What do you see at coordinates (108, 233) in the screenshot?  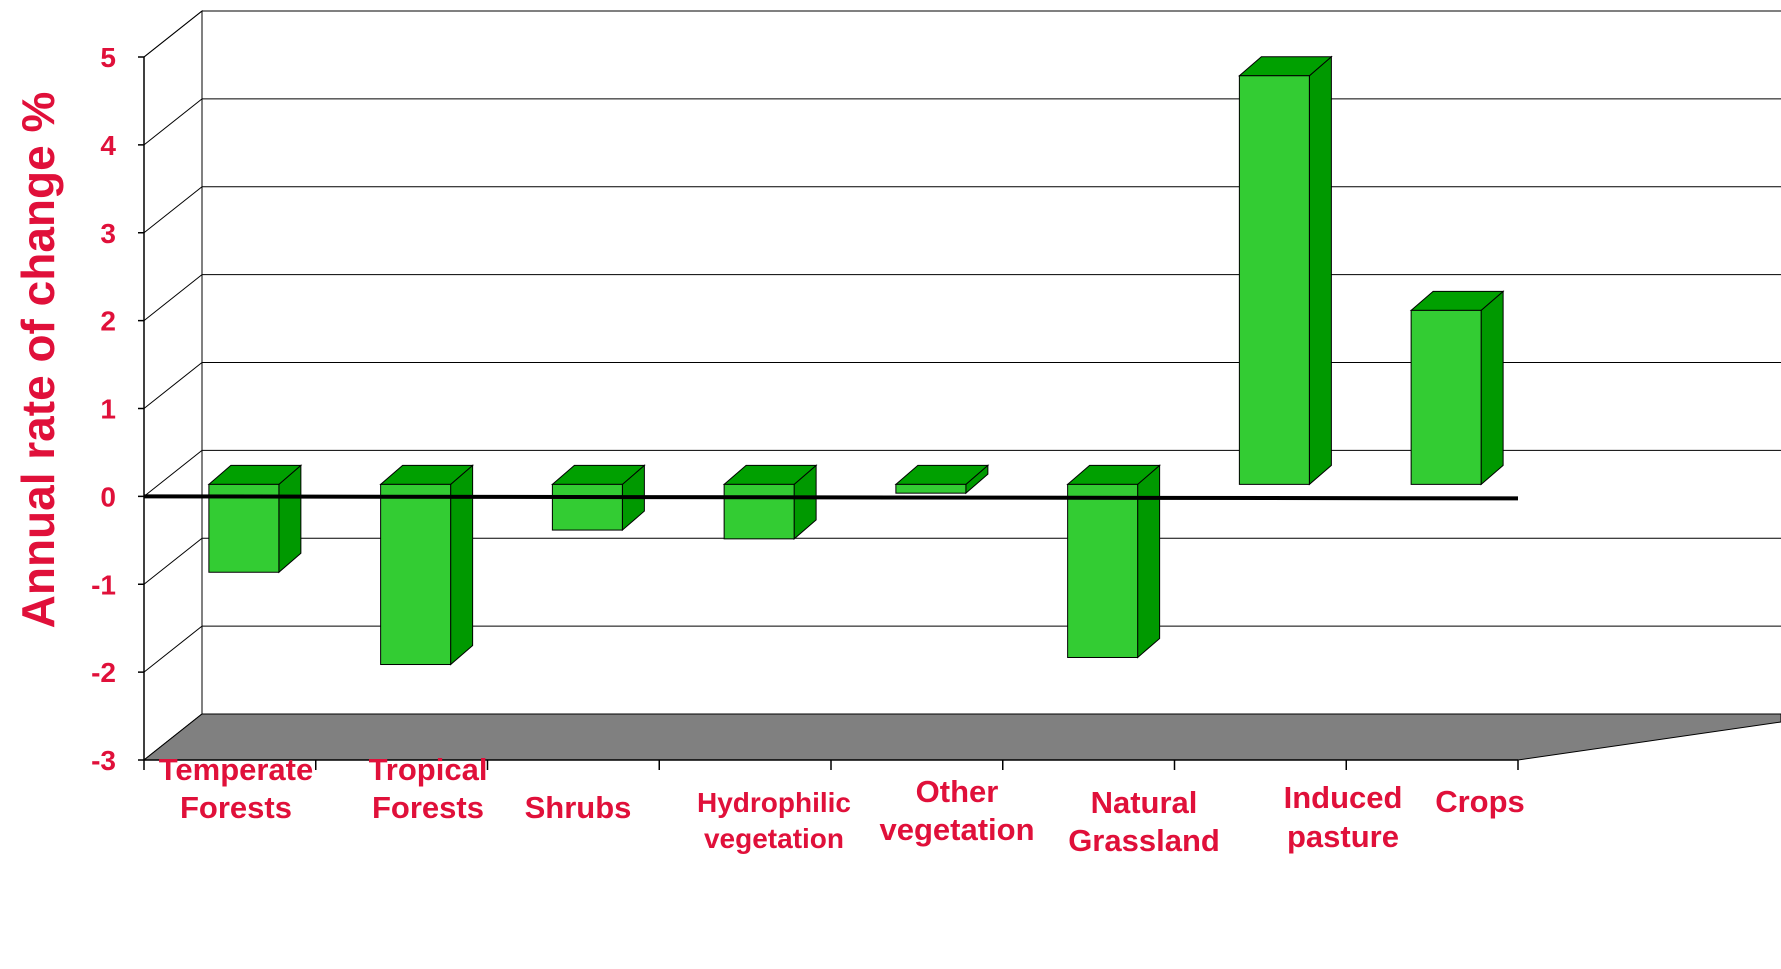 I see `y-tick-label: 3` at bounding box center [108, 233].